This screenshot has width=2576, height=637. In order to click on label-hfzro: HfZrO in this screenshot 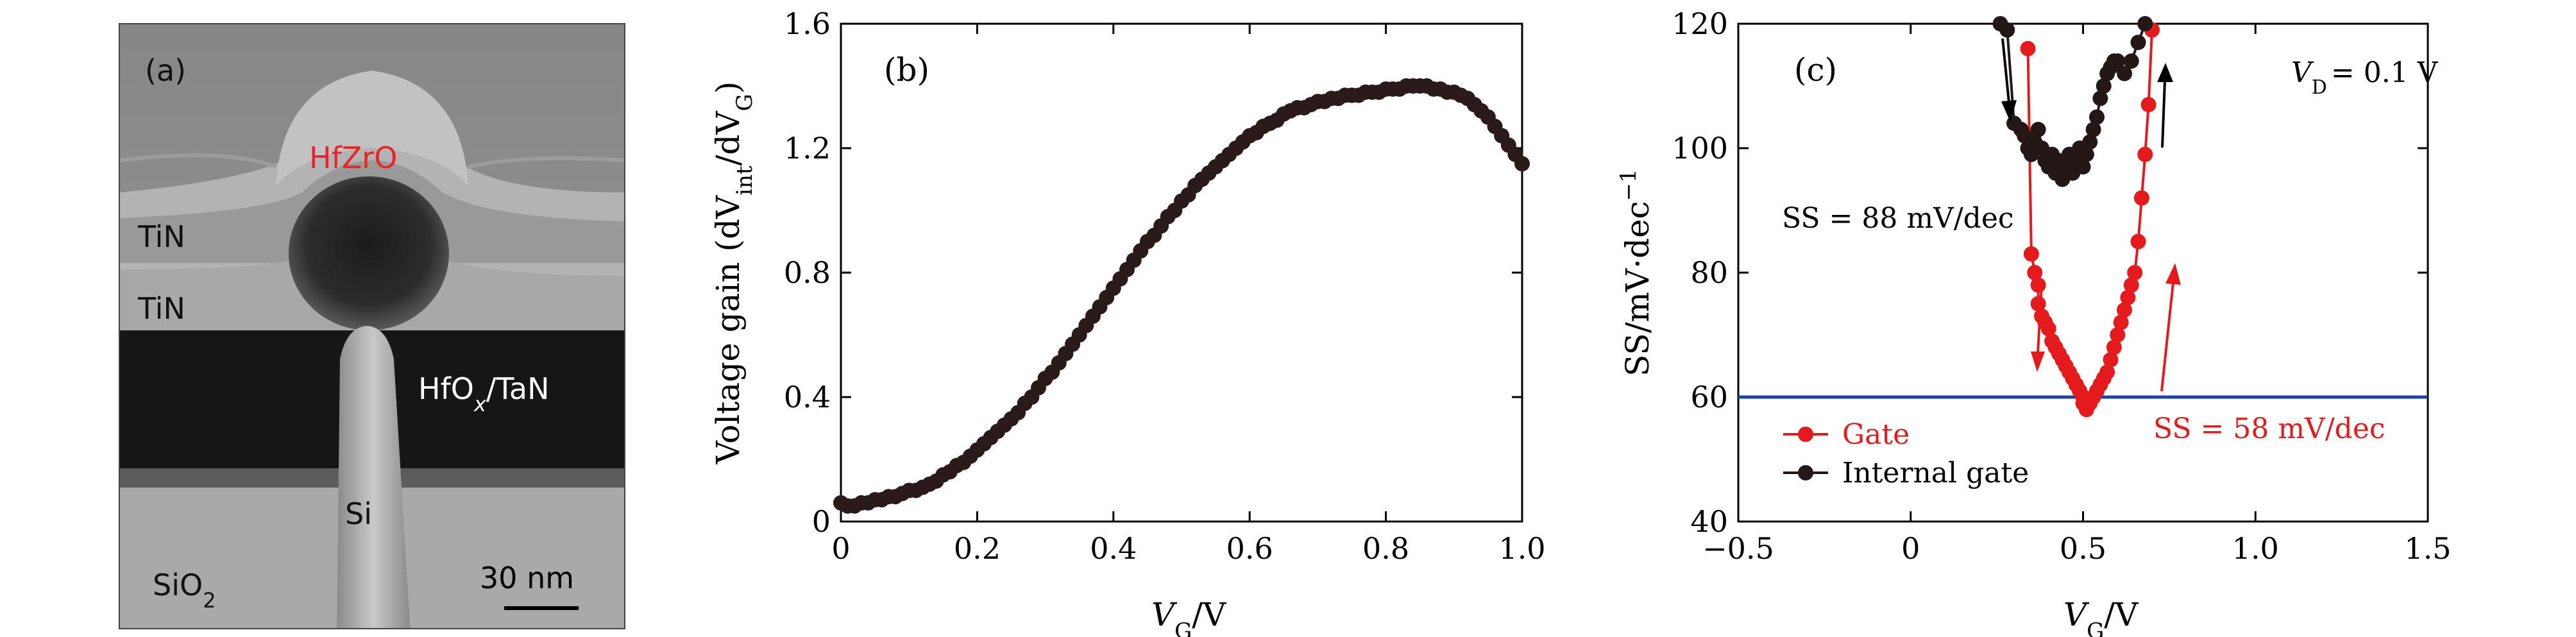, I will do `click(353, 158)`.